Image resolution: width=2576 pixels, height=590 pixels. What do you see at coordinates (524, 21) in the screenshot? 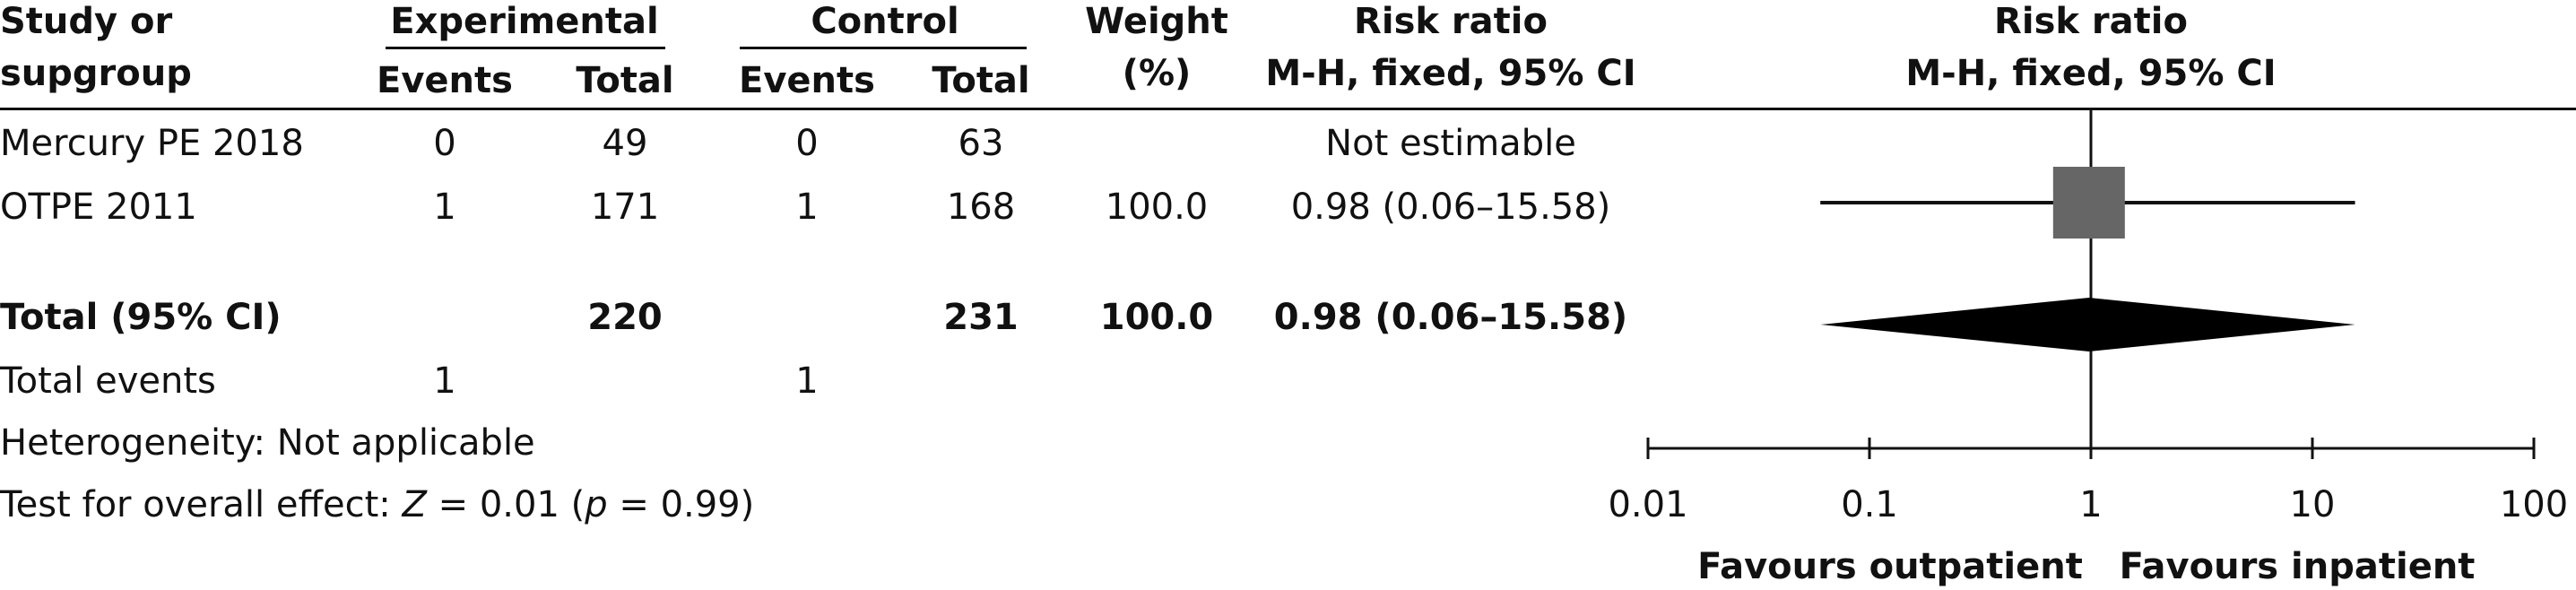
I see `header-experimental: Experimental` at bounding box center [524, 21].